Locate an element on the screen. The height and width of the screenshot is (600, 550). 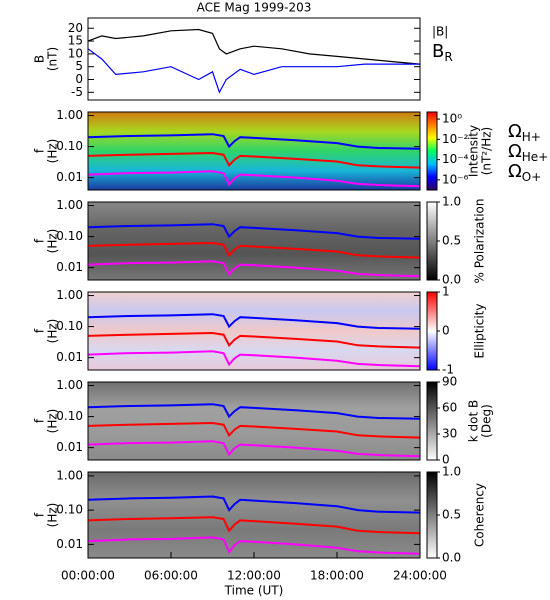
colorbar-label: % Polarization is located at coordinates (480, 241).